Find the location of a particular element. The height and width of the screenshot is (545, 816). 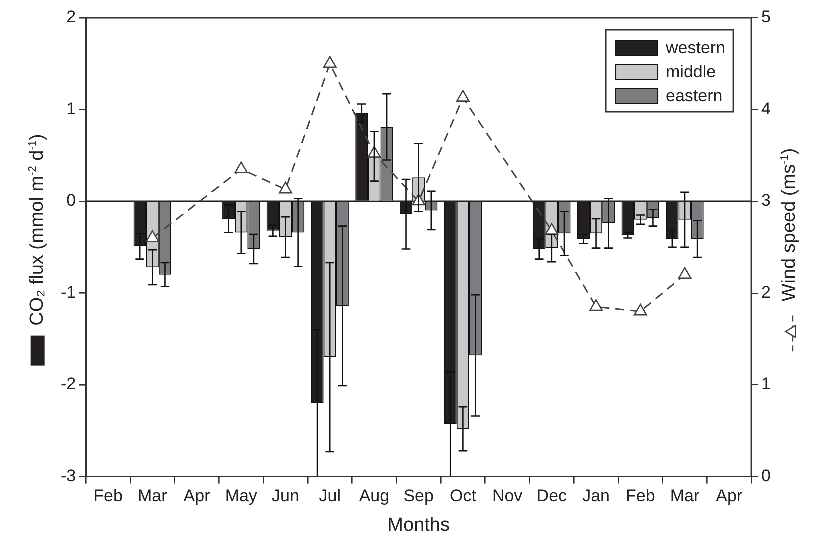

x-tick-label: Aug is located at coordinates (374, 496).